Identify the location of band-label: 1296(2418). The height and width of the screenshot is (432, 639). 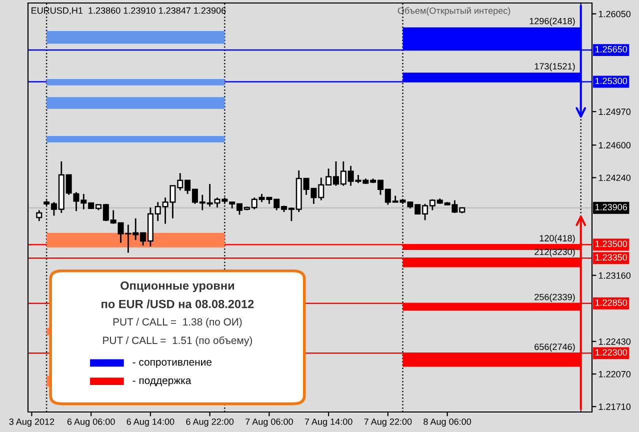
(552, 22).